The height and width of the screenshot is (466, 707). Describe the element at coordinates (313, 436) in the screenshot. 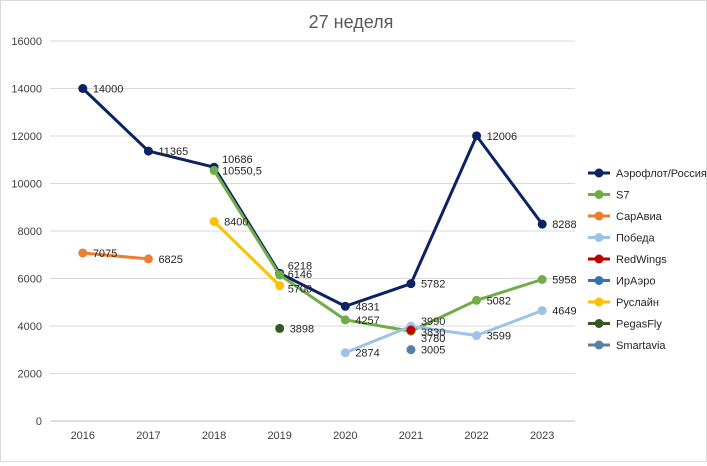

I see `x-axis: 2016 2017 2018 2019 2020 2021 2022 2023` at that location.